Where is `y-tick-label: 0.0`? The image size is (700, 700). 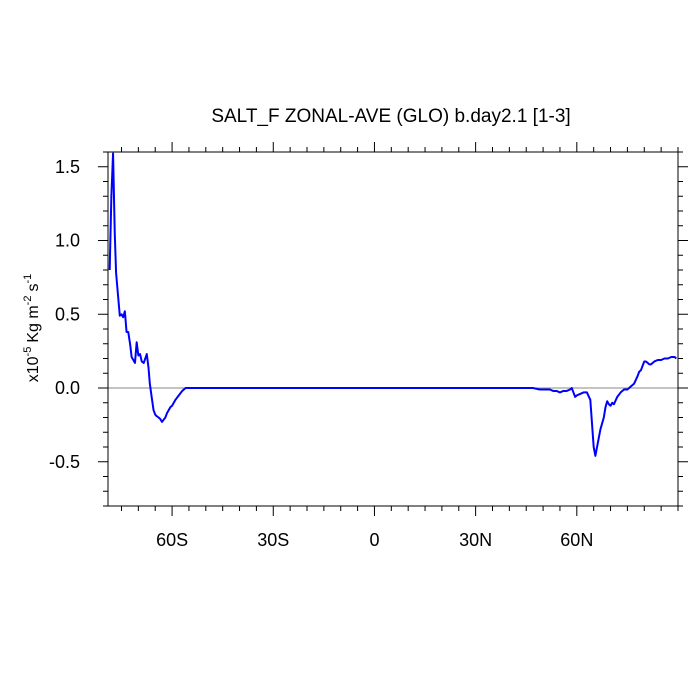
y-tick-label: 0.0 is located at coordinates (67, 388).